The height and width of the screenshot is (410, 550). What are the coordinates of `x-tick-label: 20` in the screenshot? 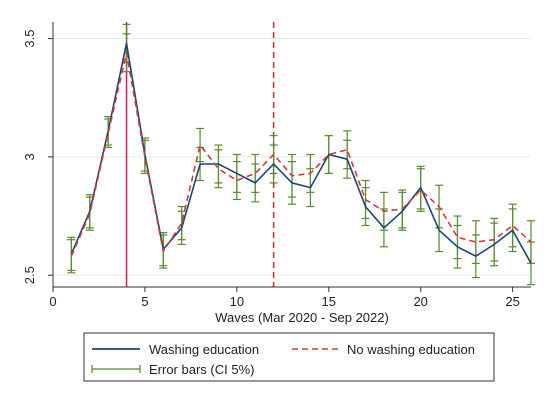 It's located at (420, 301).